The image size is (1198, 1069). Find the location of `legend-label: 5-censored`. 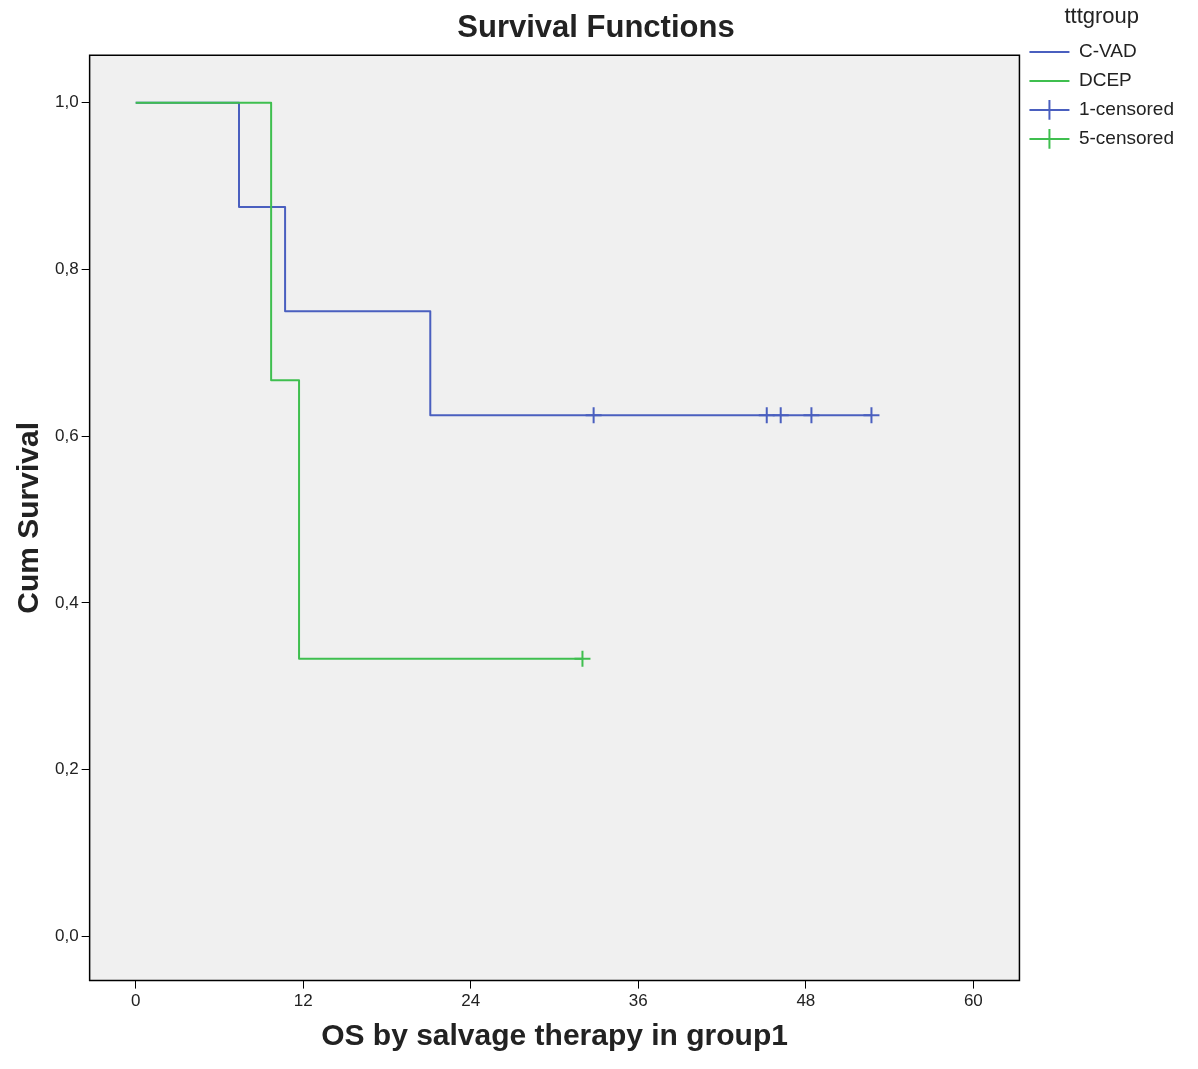

legend-label: 5-censored is located at coordinates (1126, 138).